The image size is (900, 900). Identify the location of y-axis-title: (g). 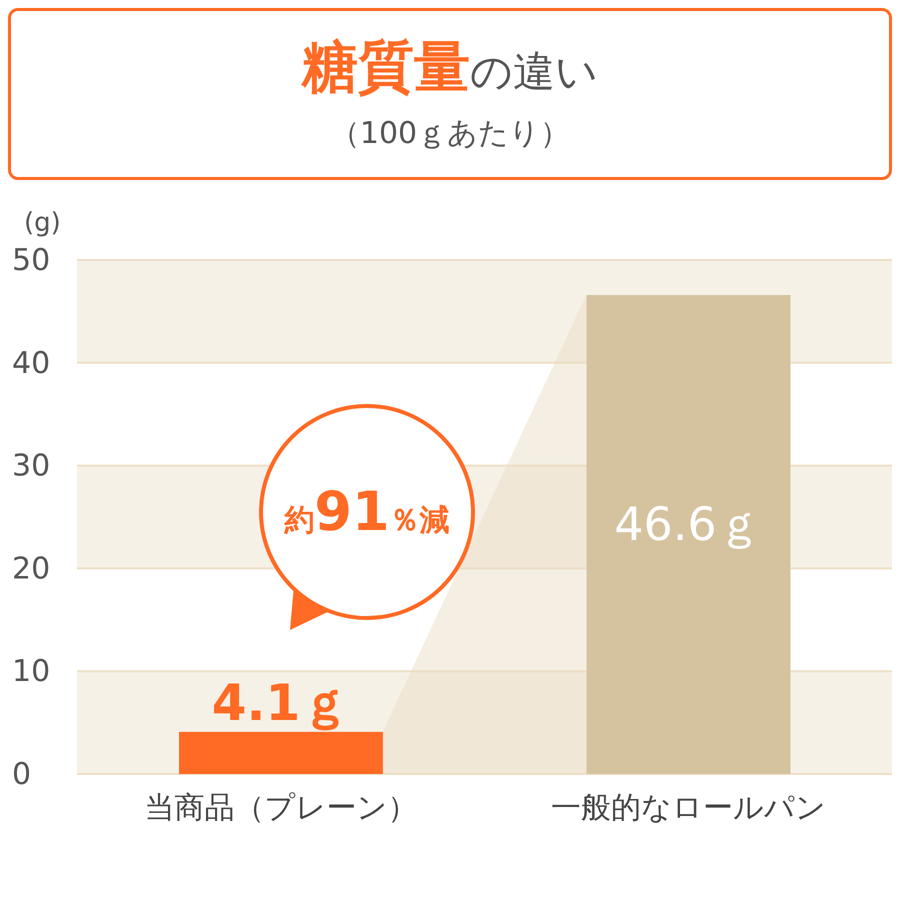
(42, 223).